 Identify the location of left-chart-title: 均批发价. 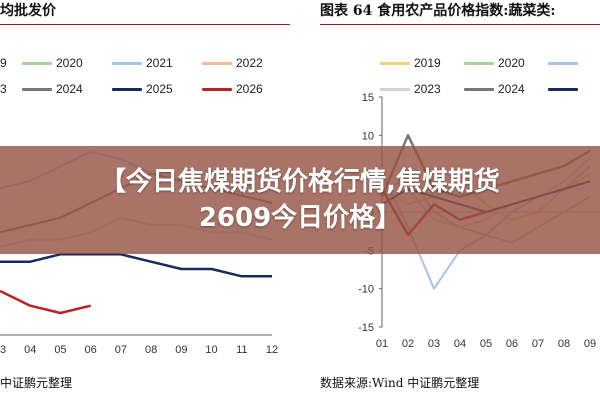
(28, 11).